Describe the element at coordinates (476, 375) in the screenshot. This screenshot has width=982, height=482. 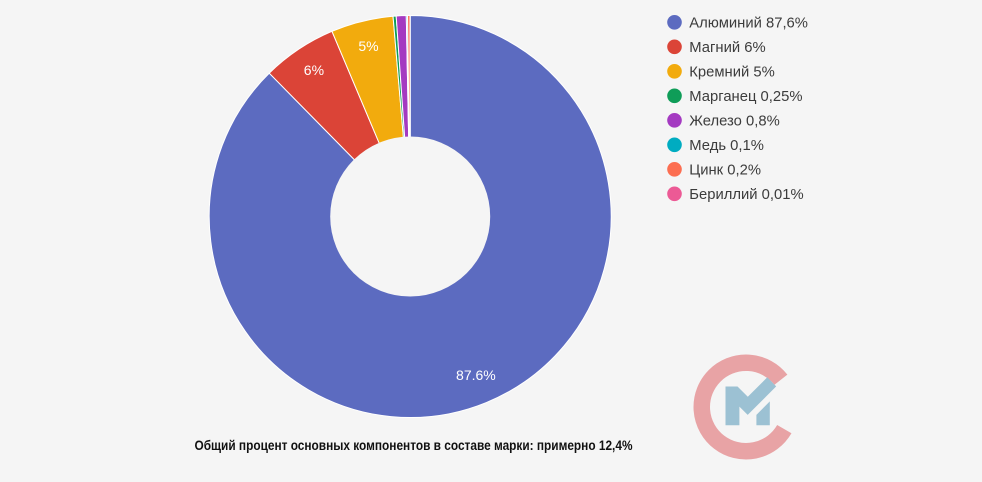
I see `svg-text: 87.6%` at that location.